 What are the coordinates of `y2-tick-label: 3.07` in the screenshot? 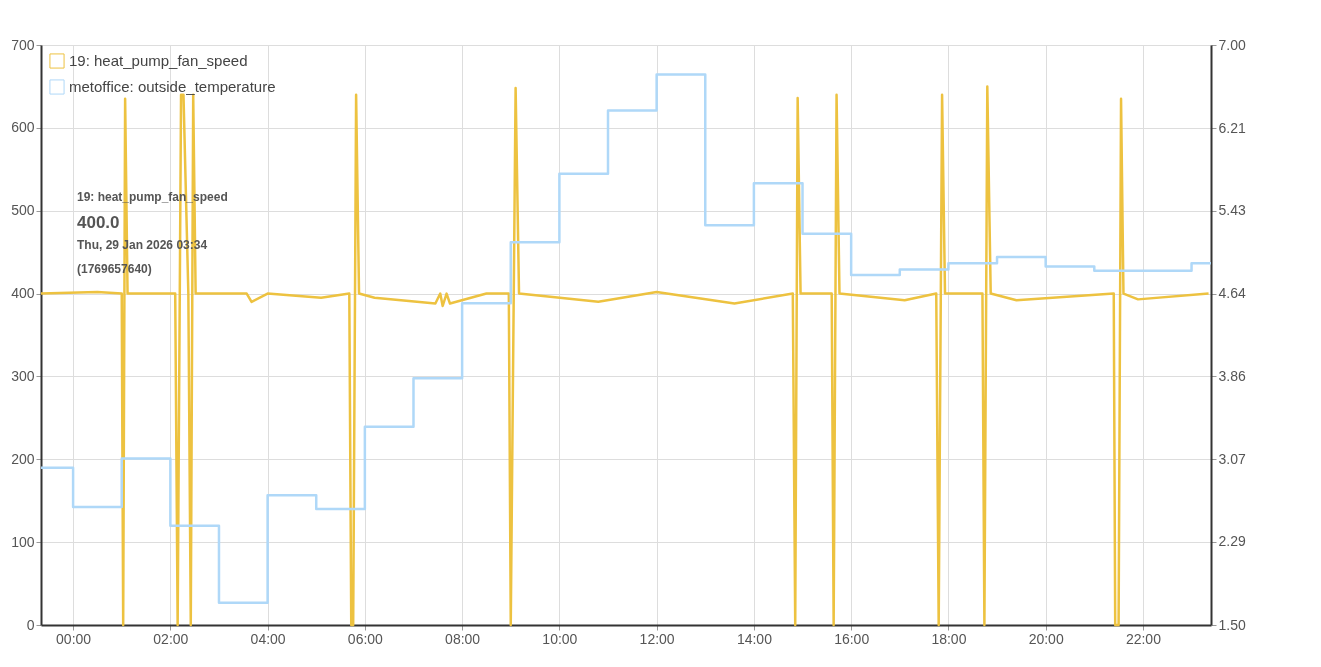 It's located at (1232, 458).